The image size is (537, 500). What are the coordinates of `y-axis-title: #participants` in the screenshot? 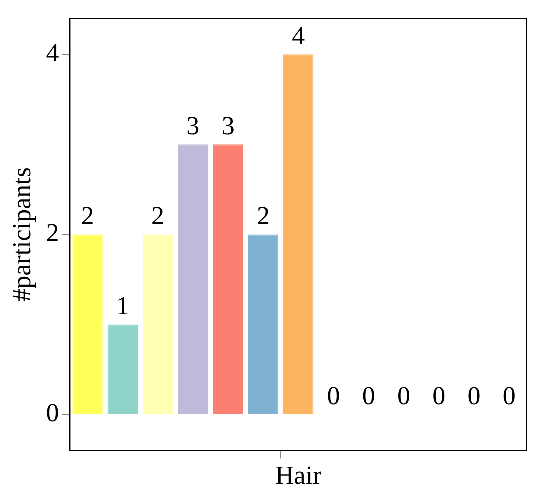 It's located at (21, 235).